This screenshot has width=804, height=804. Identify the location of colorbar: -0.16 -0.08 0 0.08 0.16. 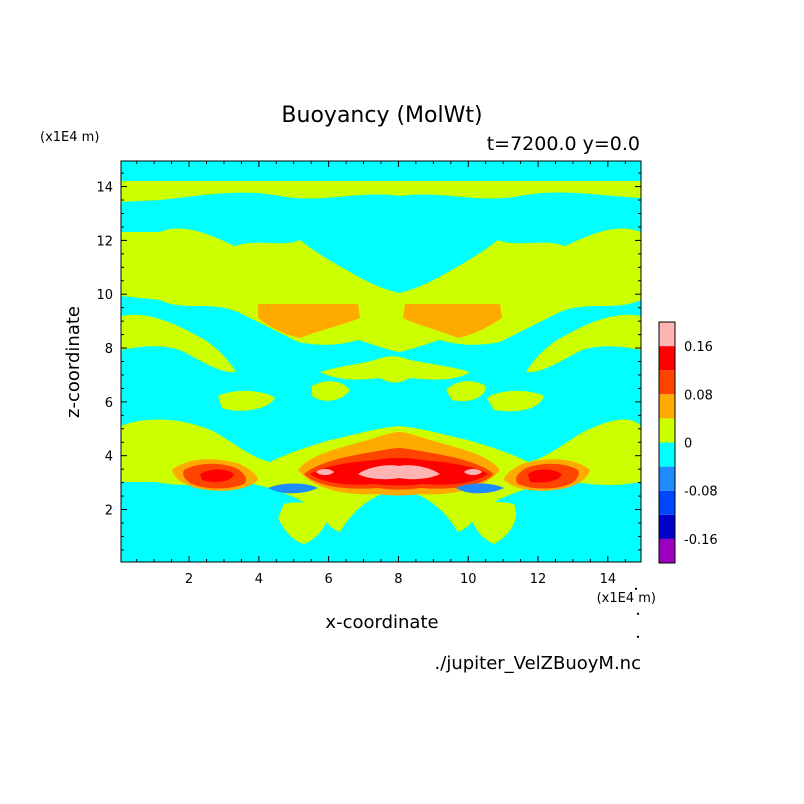
(688, 442).